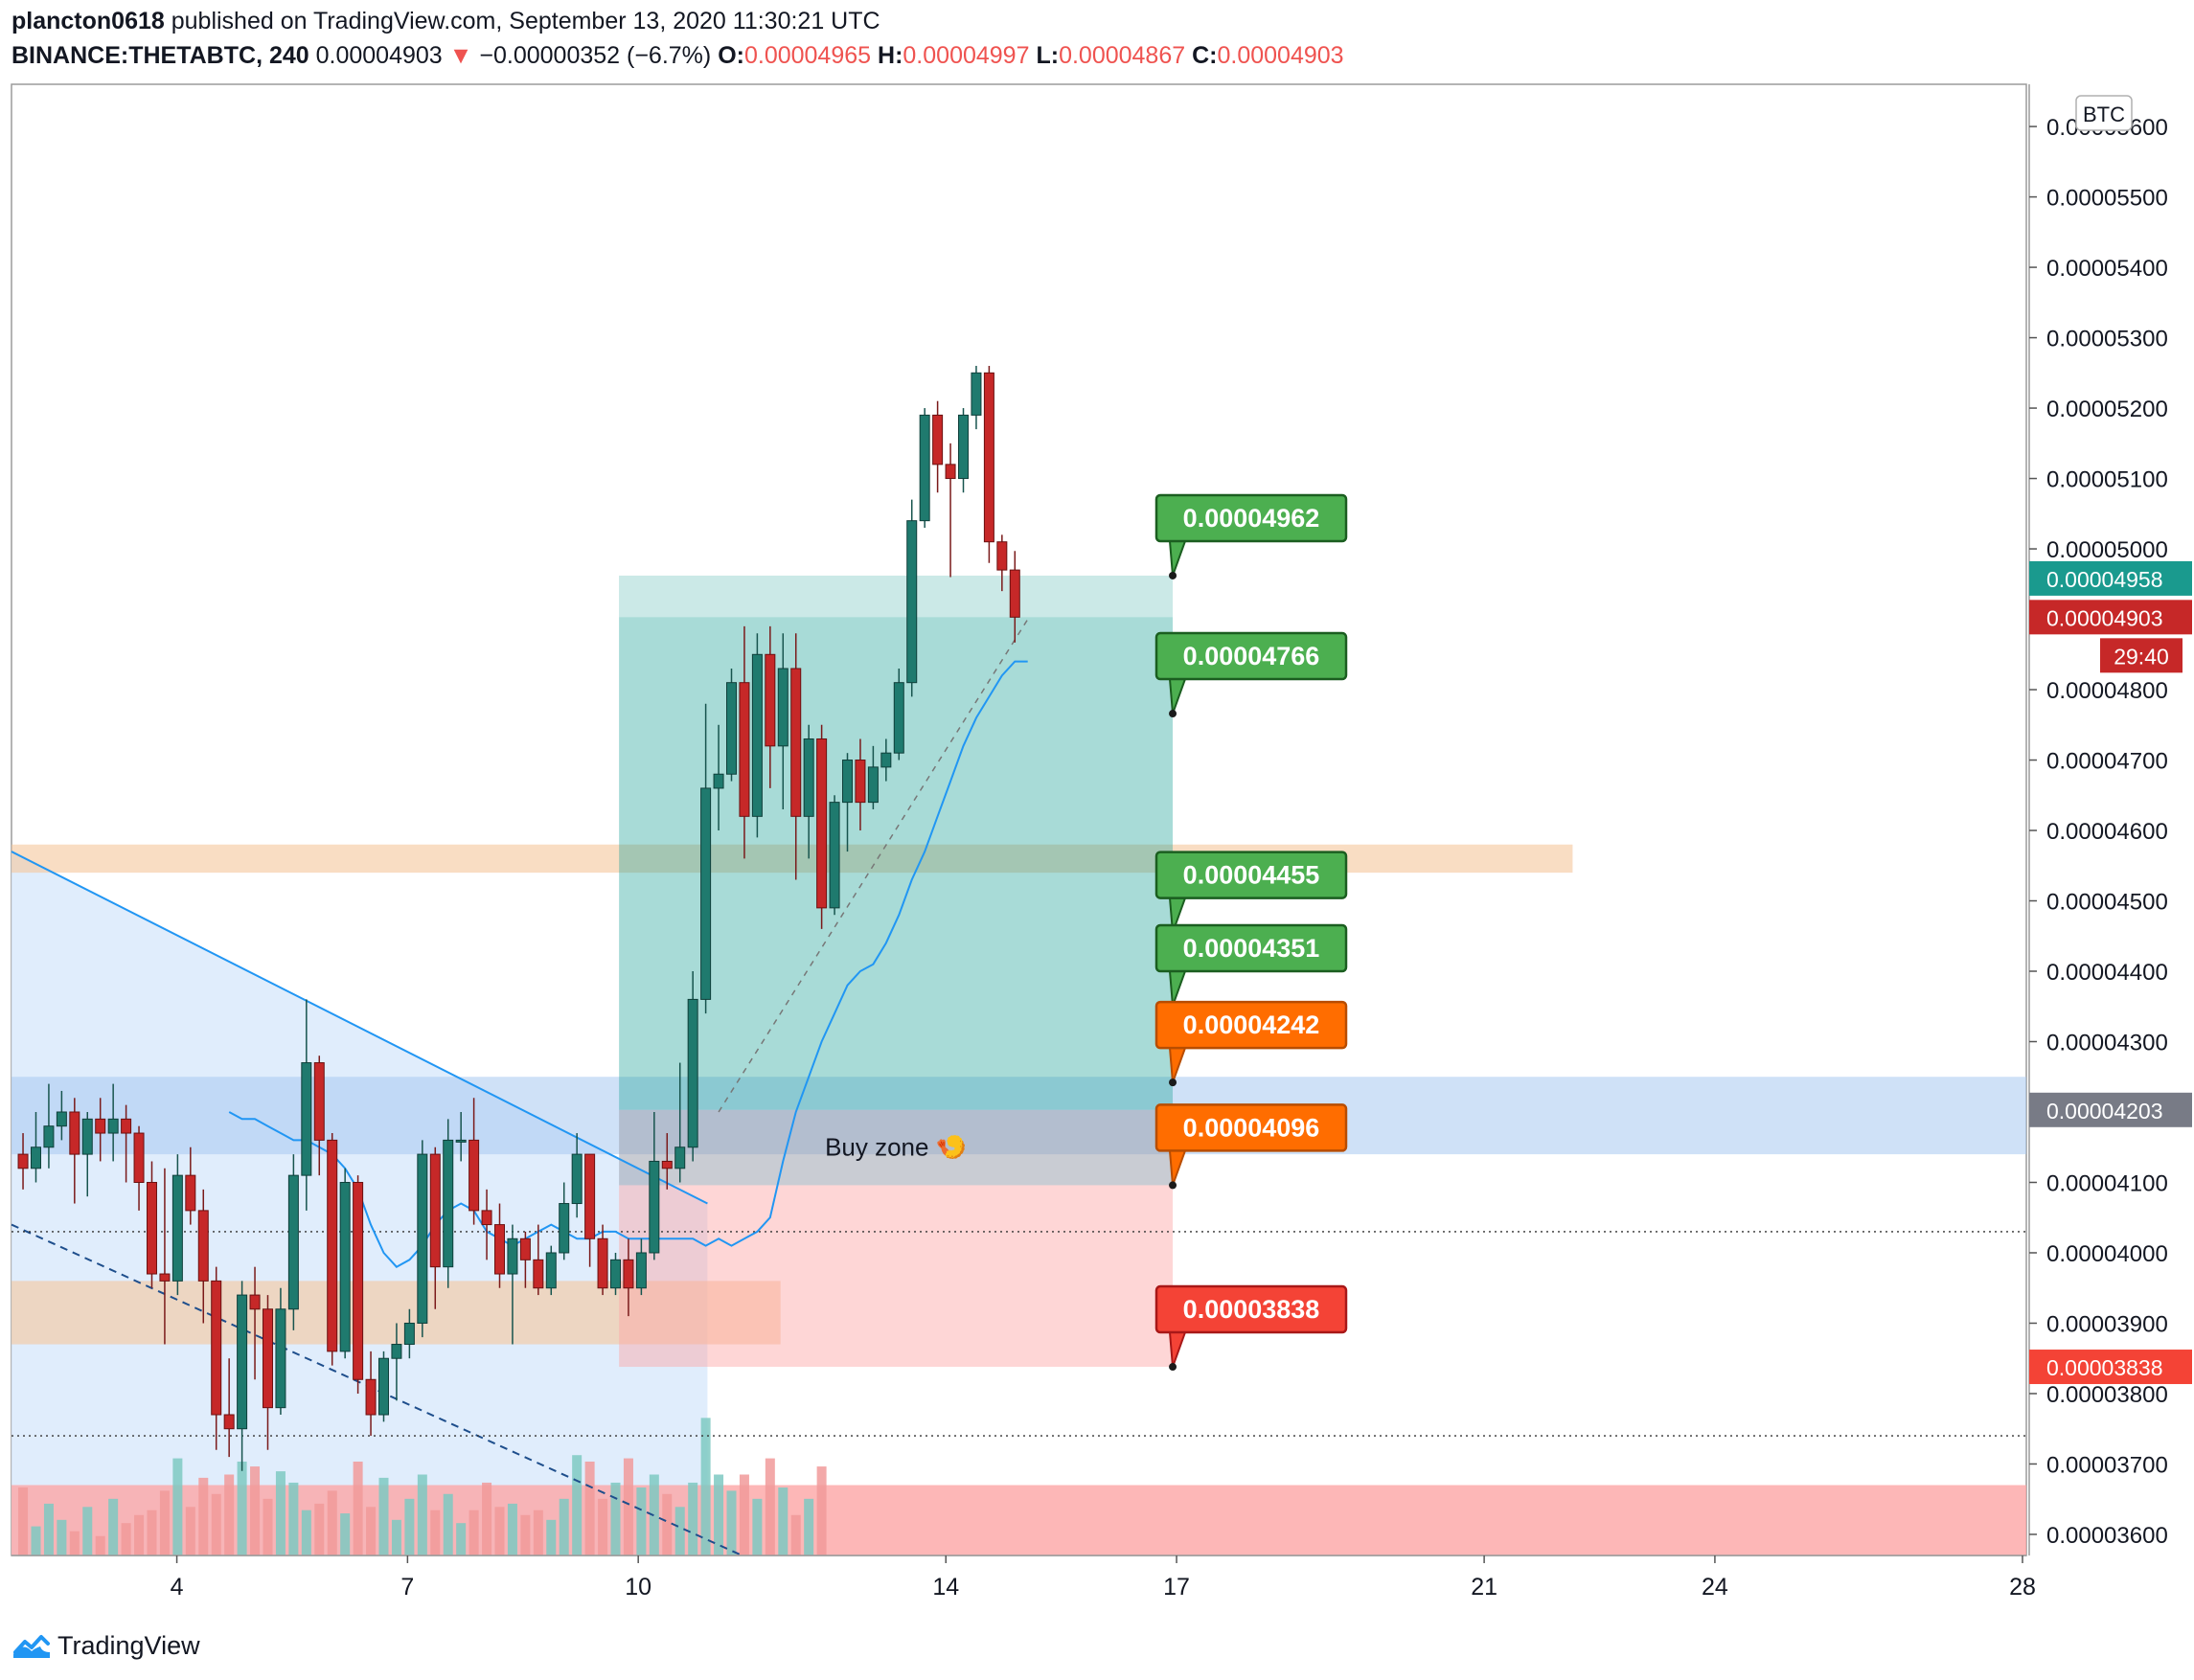  I want to click on descending-trendline, so click(359, 1028).